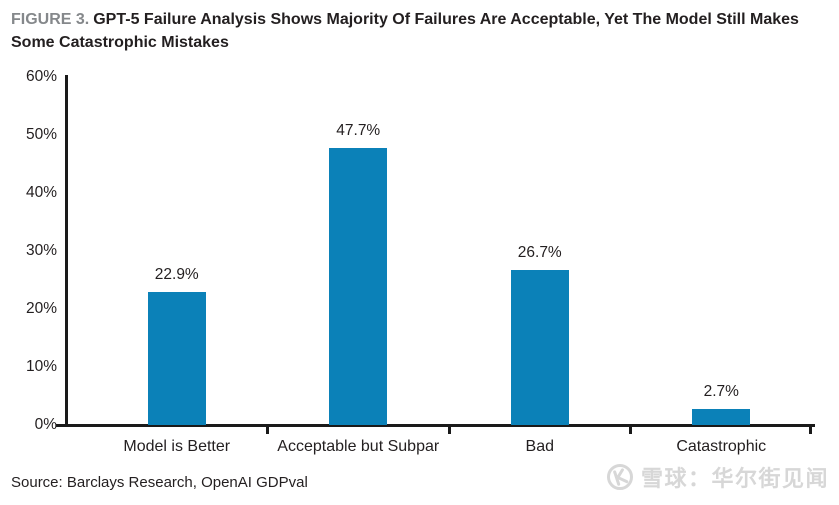 This screenshot has height=505, width=839. What do you see at coordinates (41, 308) in the screenshot?
I see `y-tick-label: 20%` at bounding box center [41, 308].